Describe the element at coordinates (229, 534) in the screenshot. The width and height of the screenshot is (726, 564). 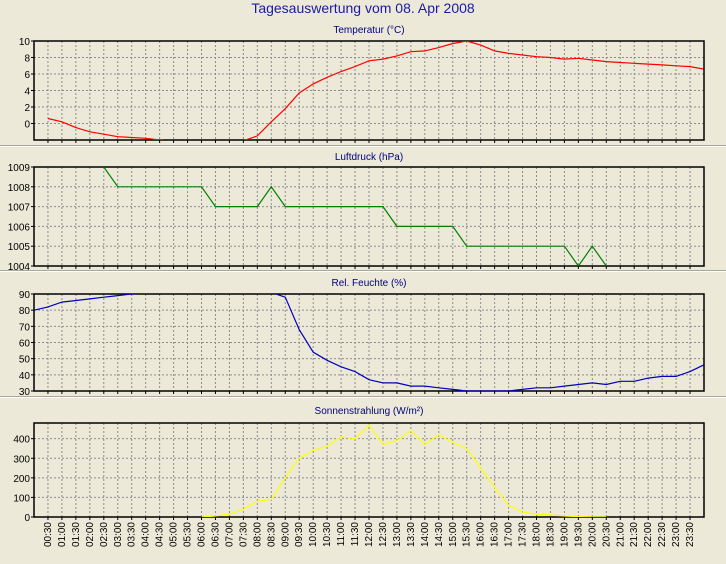
I see `x-tick-label: 07:00` at that location.